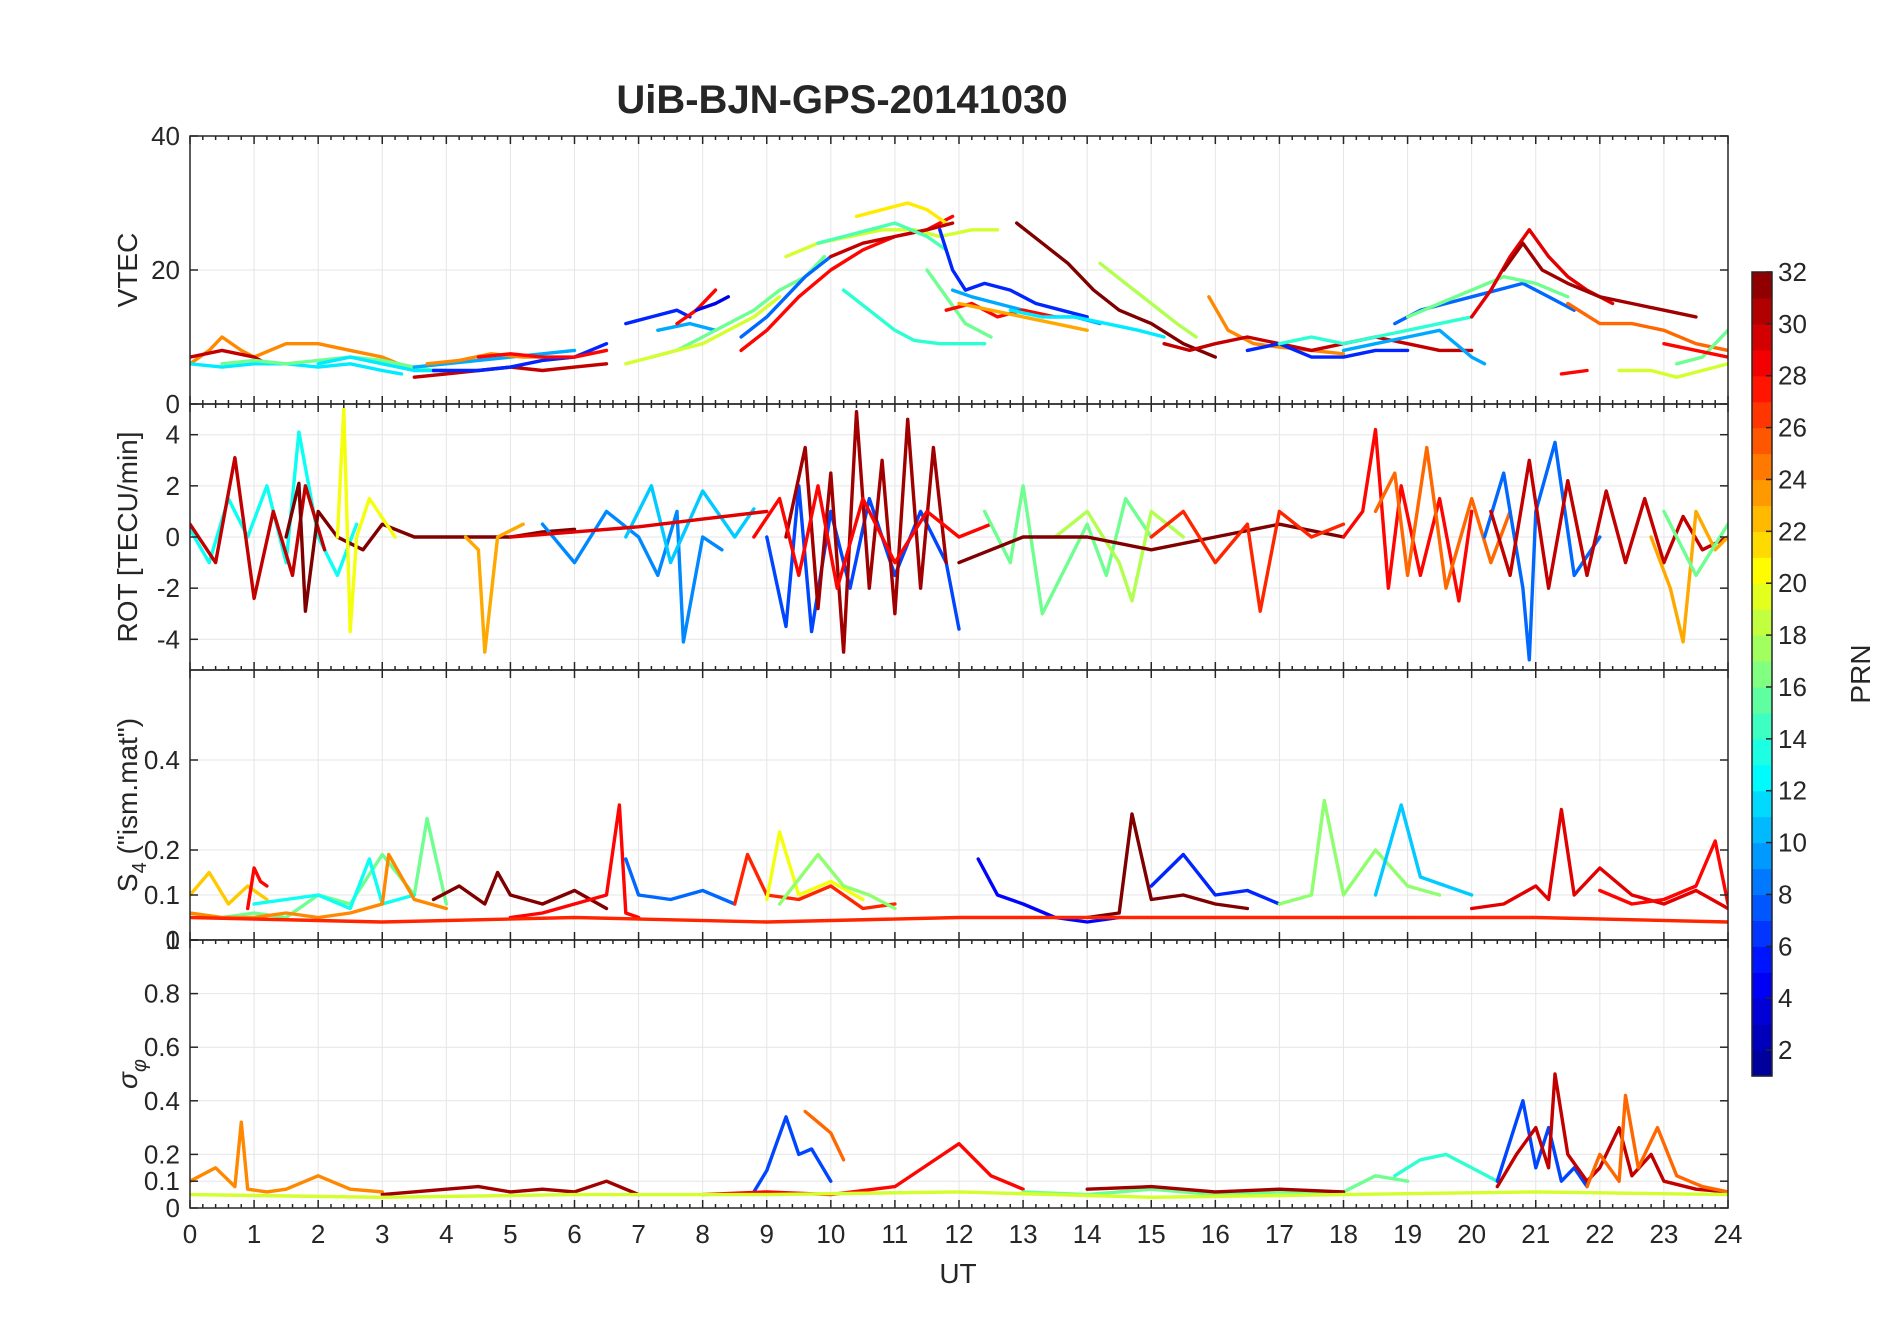  Describe the element at coordinates (1471, 1234) in the screenshot. I see `x-tick-label: 20` at that location.